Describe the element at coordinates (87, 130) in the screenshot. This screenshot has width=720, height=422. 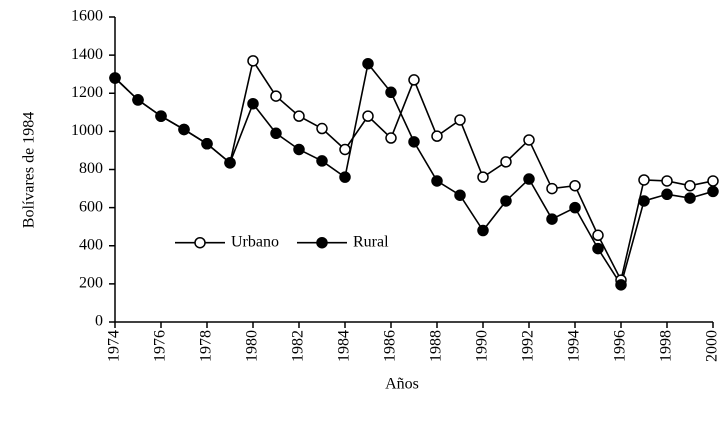
I see `y-tick-label: 1000` at that location.